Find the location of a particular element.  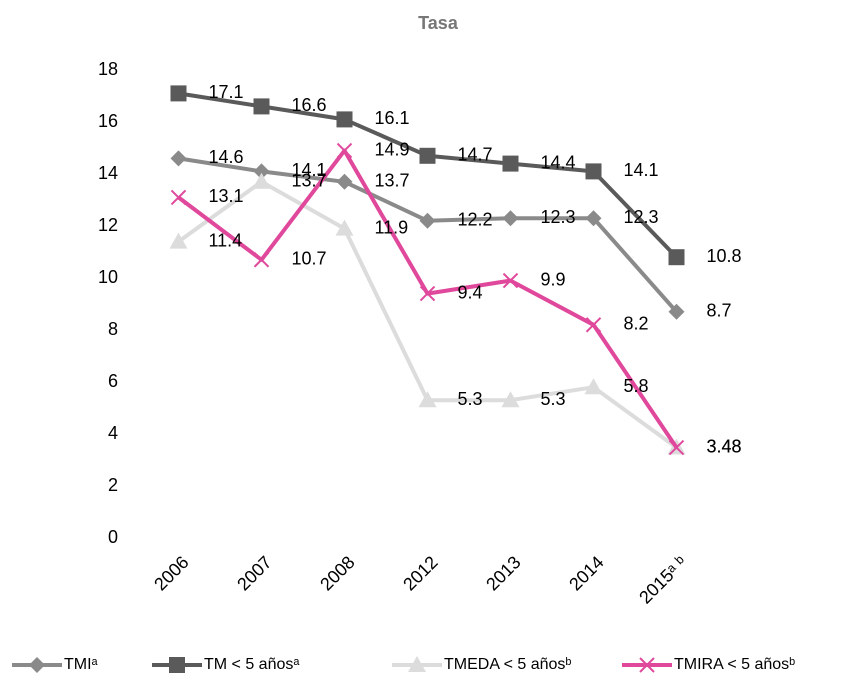

y-tick-label: 12 is located at coordinates (108, 225).